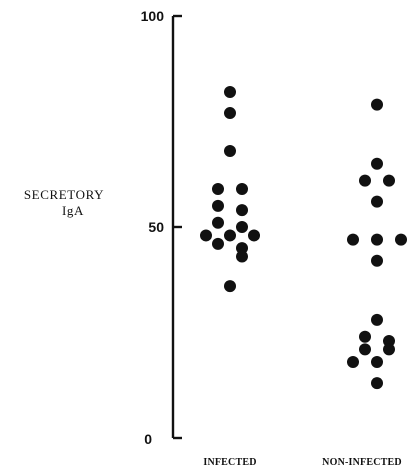 The width and height of the screenshot is (416, 469). I want to click on category-label-non-infected: NON-INFECTED, so click(362, 462).